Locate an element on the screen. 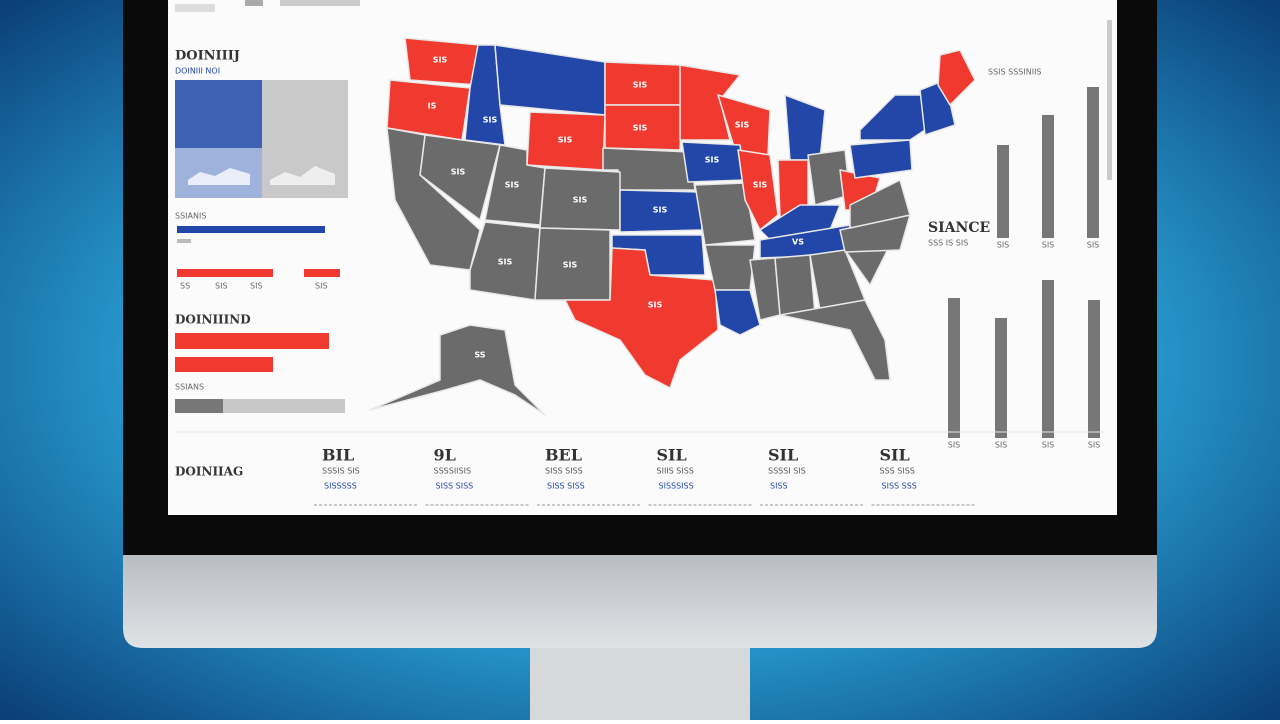 The image size is (1280, 724). bar-label: SSIANS is located at coordinates (189, 387).